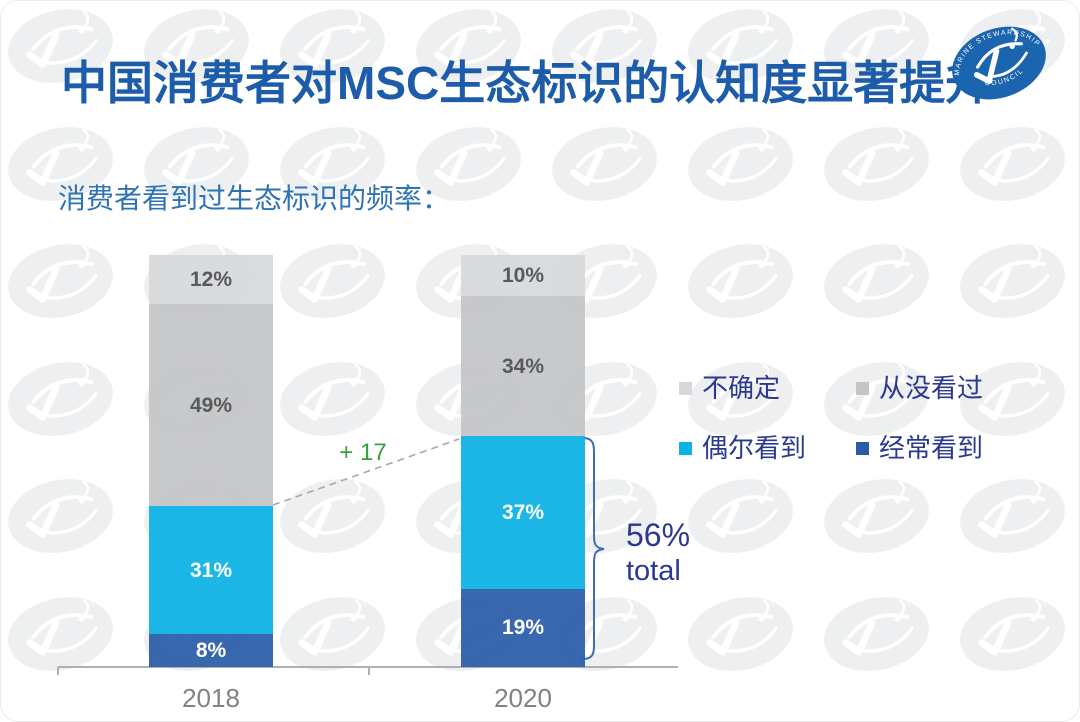 The height and width of the screenshot is (722, 1080). Describe the element at coordinates (754, 448) in the screenshot. I see `legend-label: 偶尔看到` at that location.